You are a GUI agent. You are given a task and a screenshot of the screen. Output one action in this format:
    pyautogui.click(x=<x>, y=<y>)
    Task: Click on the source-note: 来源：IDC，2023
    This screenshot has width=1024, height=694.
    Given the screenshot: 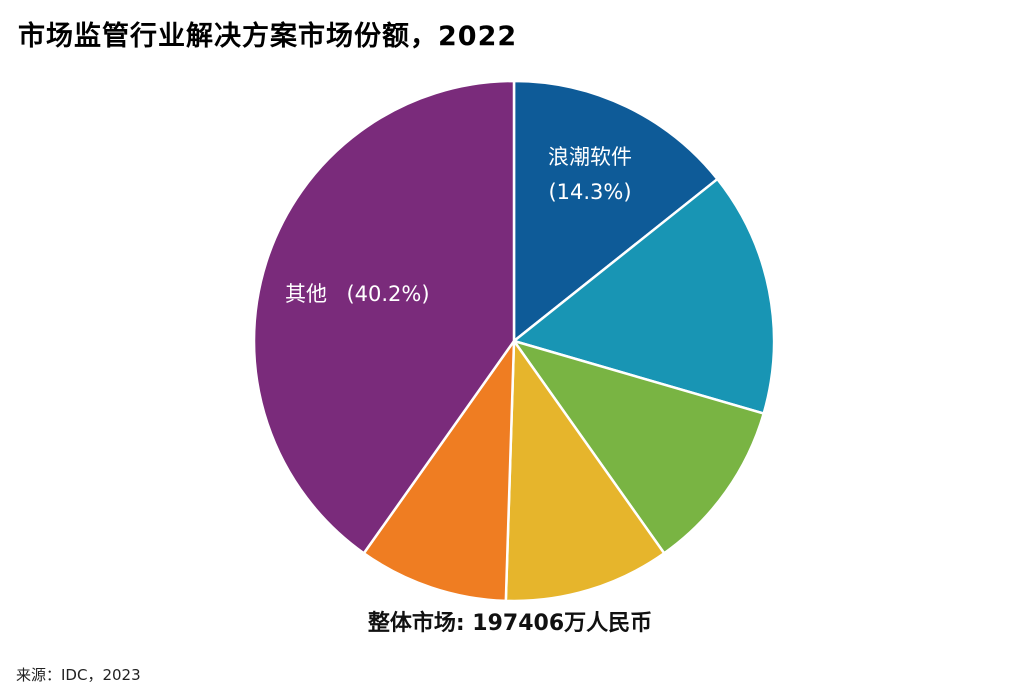 What is the action you would take?
    pyautogui.click(x=78, y=675)
    